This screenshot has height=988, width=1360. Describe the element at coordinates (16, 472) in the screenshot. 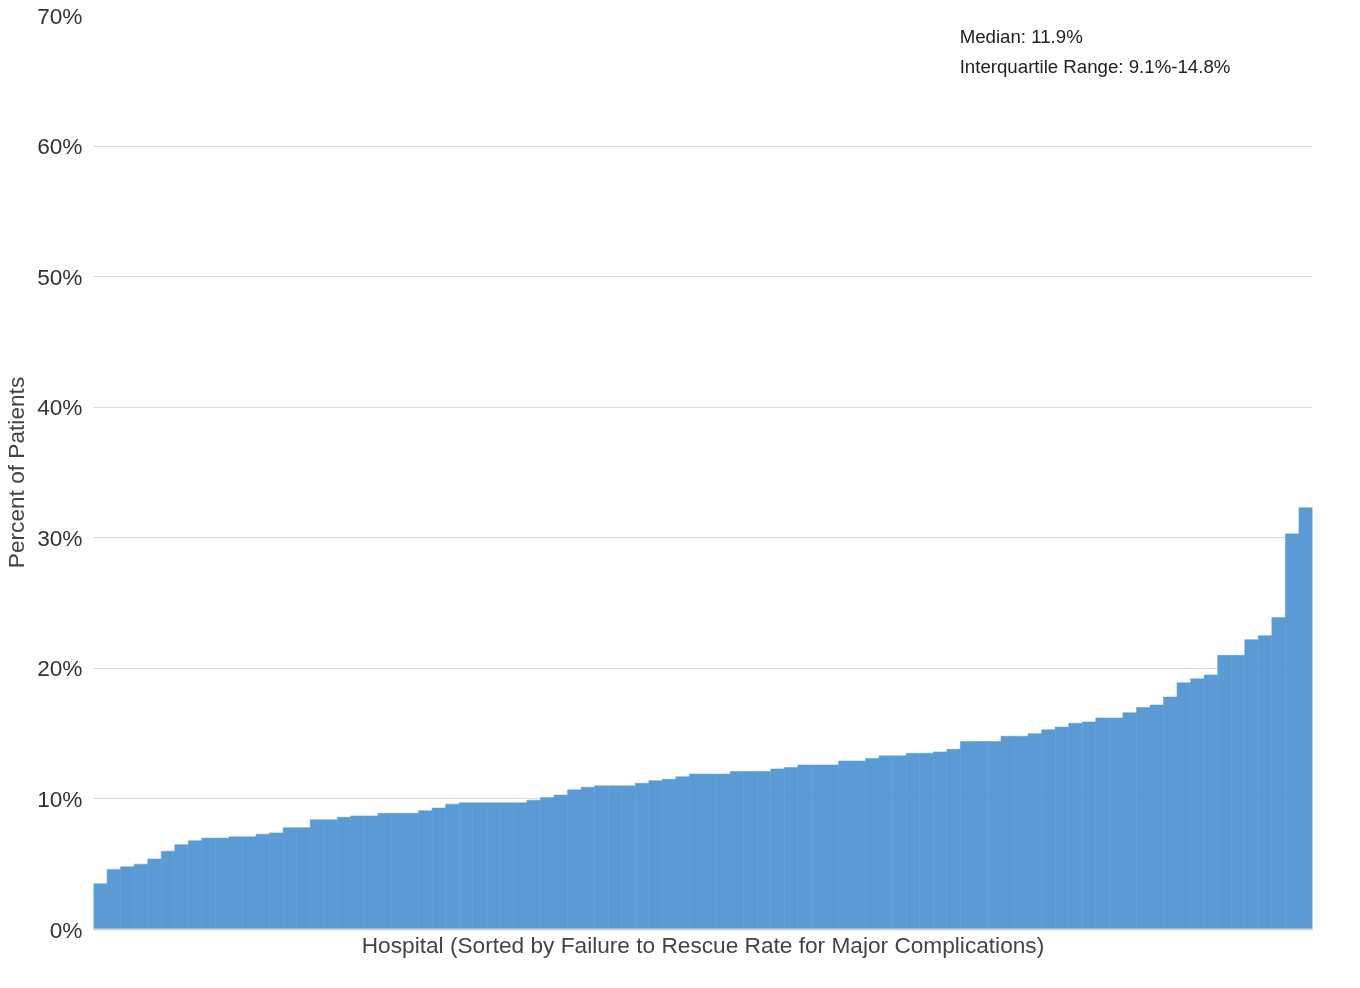

I see `y-axis-title: Percent of Patients` at that location.